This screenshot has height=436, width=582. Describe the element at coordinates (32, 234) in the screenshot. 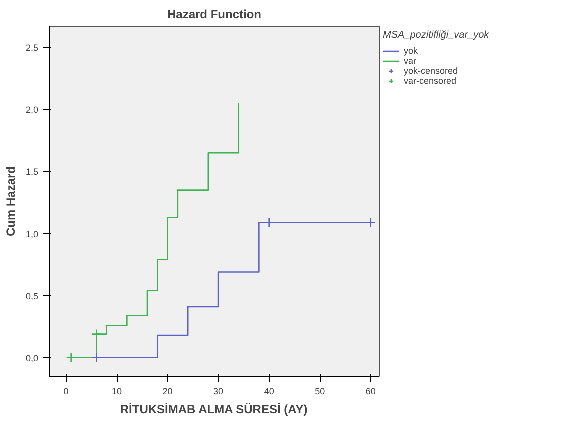

I see `y-tick-label: 1,0` at that location.